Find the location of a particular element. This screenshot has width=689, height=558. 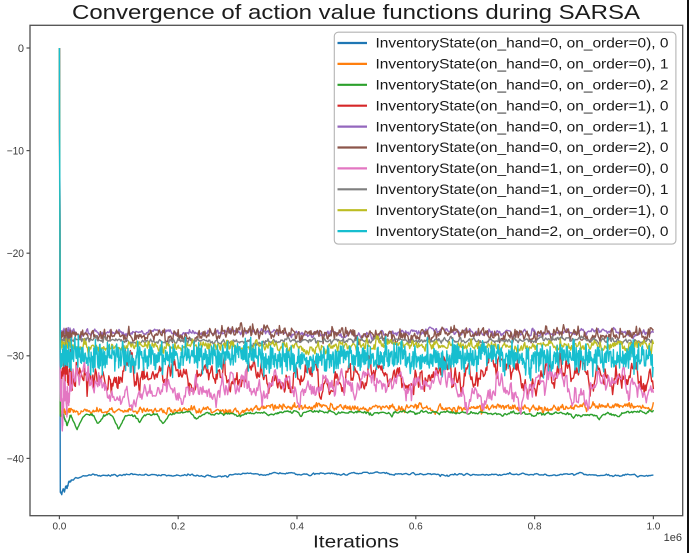

svg-text: 0.4 is located at coordinates (297, 526).